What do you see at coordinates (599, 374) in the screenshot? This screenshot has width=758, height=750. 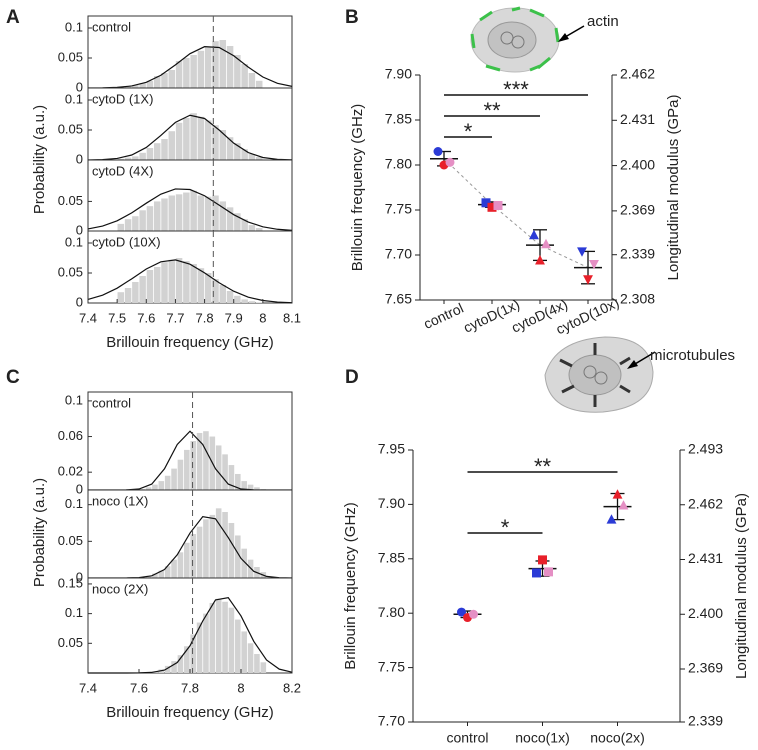 I see `cell-illustration` at bounding box center [599, 374].